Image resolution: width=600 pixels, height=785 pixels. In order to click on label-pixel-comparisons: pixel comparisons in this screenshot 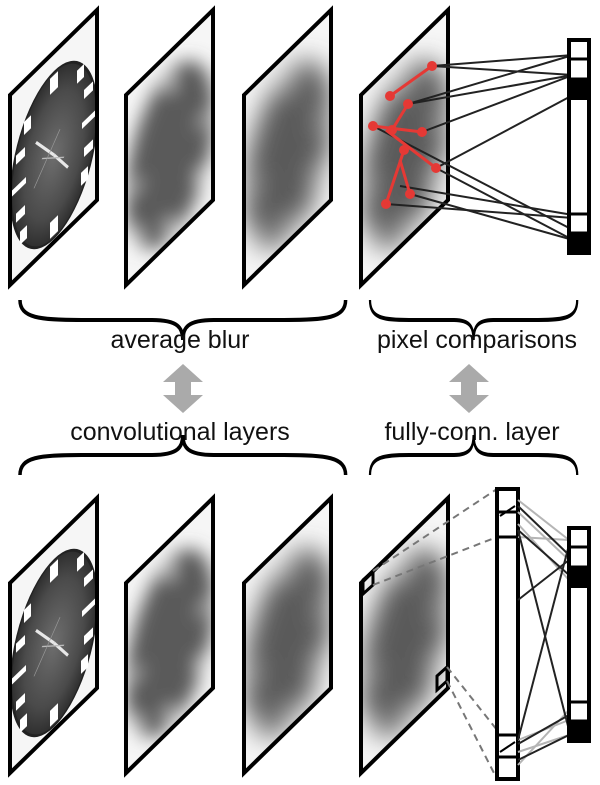, I will do `click(477, 340)`.